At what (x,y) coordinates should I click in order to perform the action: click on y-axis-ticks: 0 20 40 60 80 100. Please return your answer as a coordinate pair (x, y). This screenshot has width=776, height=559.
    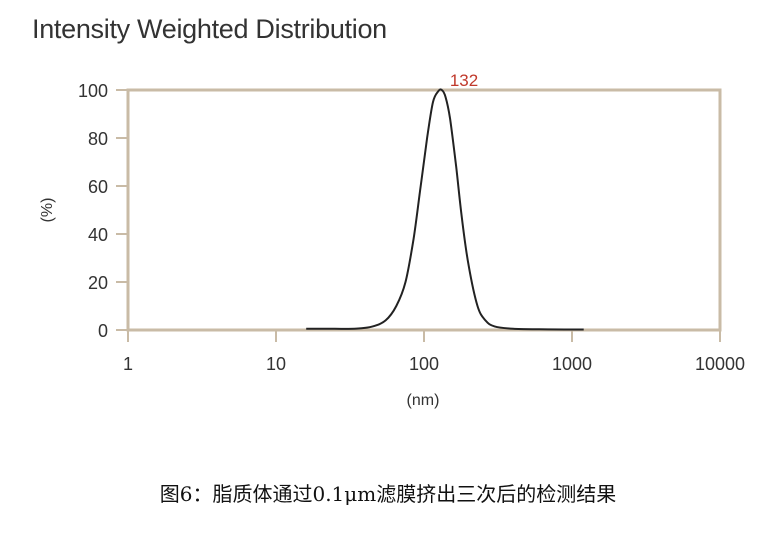
    Looking at the image, I should click on (103, 211).